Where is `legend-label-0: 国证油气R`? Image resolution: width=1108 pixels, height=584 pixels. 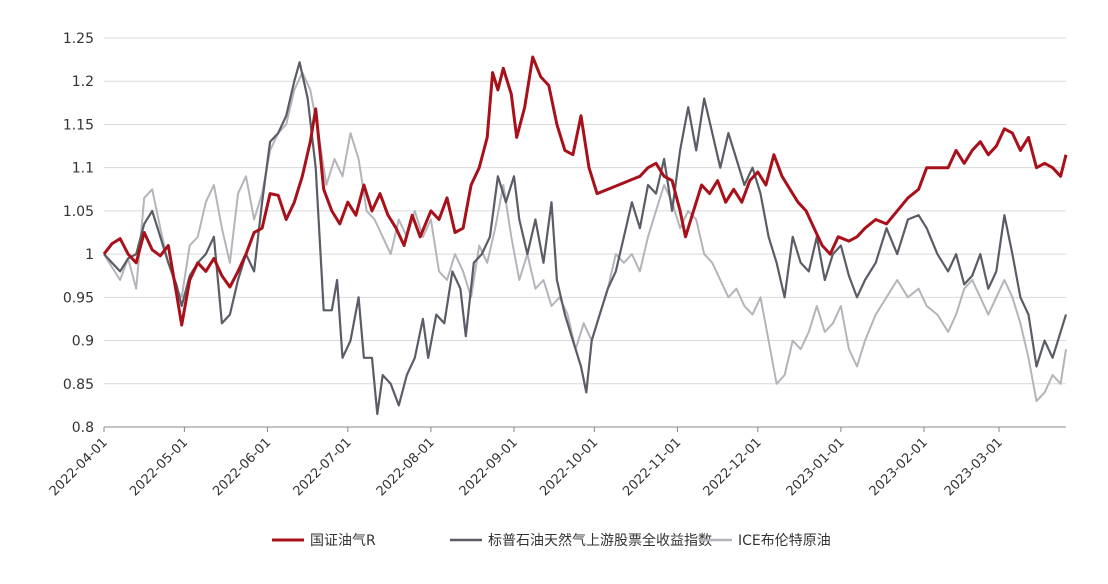 legend-label-0: 国证油气R is located at coordinates (343, 541).